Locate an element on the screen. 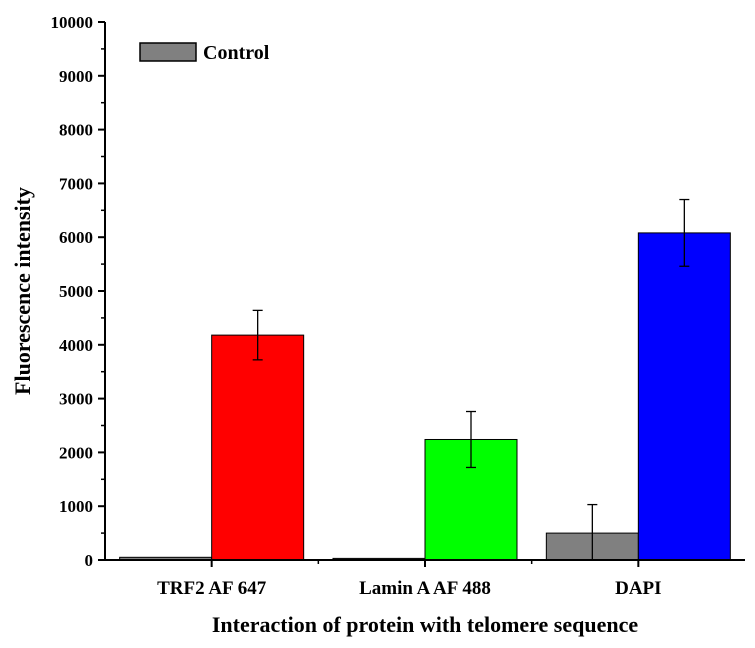 The height and width of the screenshot is (648, 755). legend: Control is located at coordinates (204, 53).